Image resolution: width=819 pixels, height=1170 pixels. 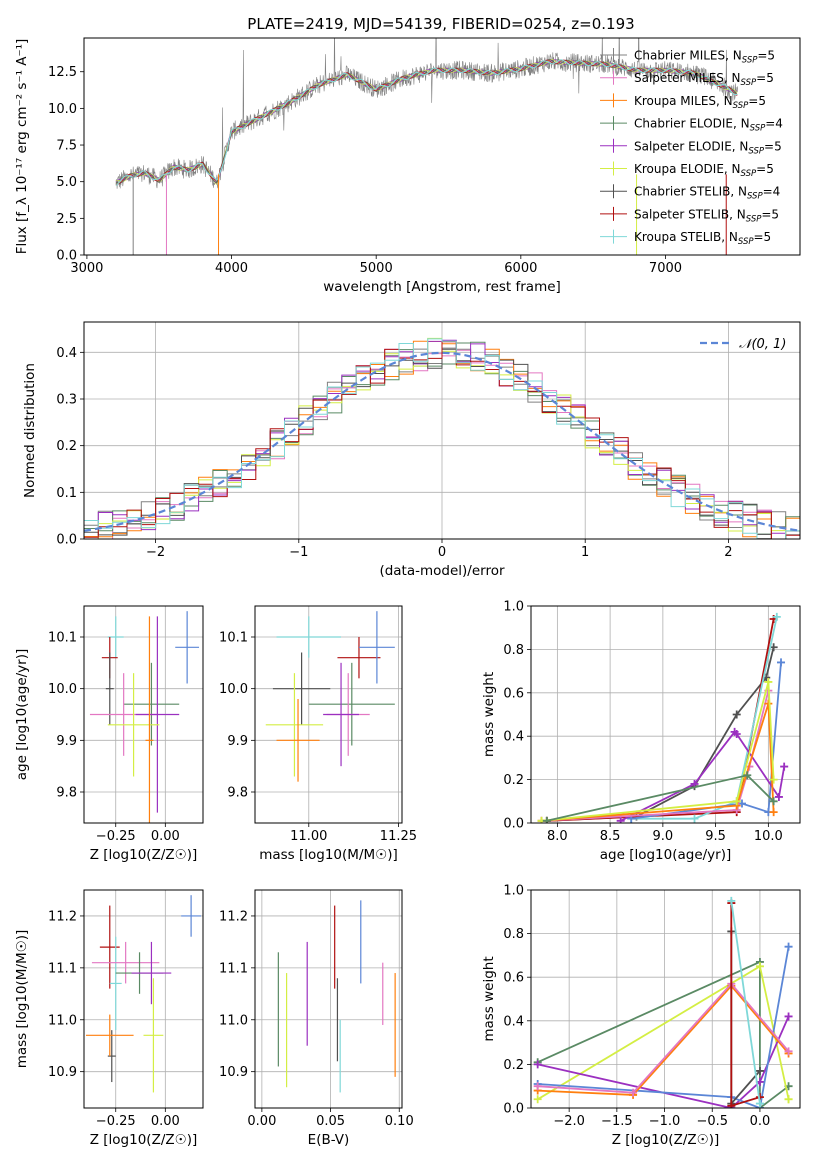 What do you see at coordinates (86, 268) in the screenshot?
I see `x-tick-label: 3000` at bounding box center [86, 268].